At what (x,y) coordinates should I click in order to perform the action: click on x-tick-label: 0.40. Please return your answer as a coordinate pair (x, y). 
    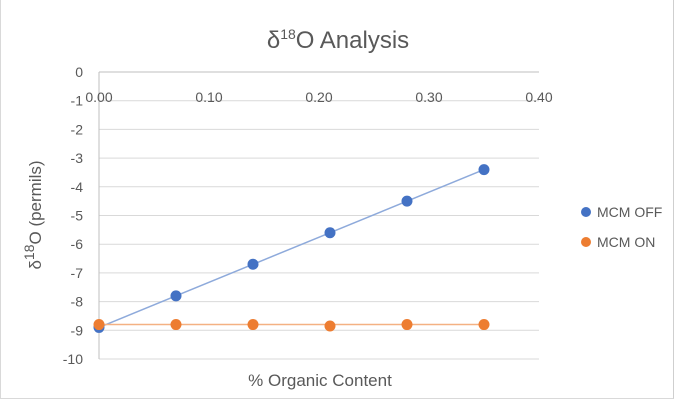
    Looking at the image, I should click on (538, 97).